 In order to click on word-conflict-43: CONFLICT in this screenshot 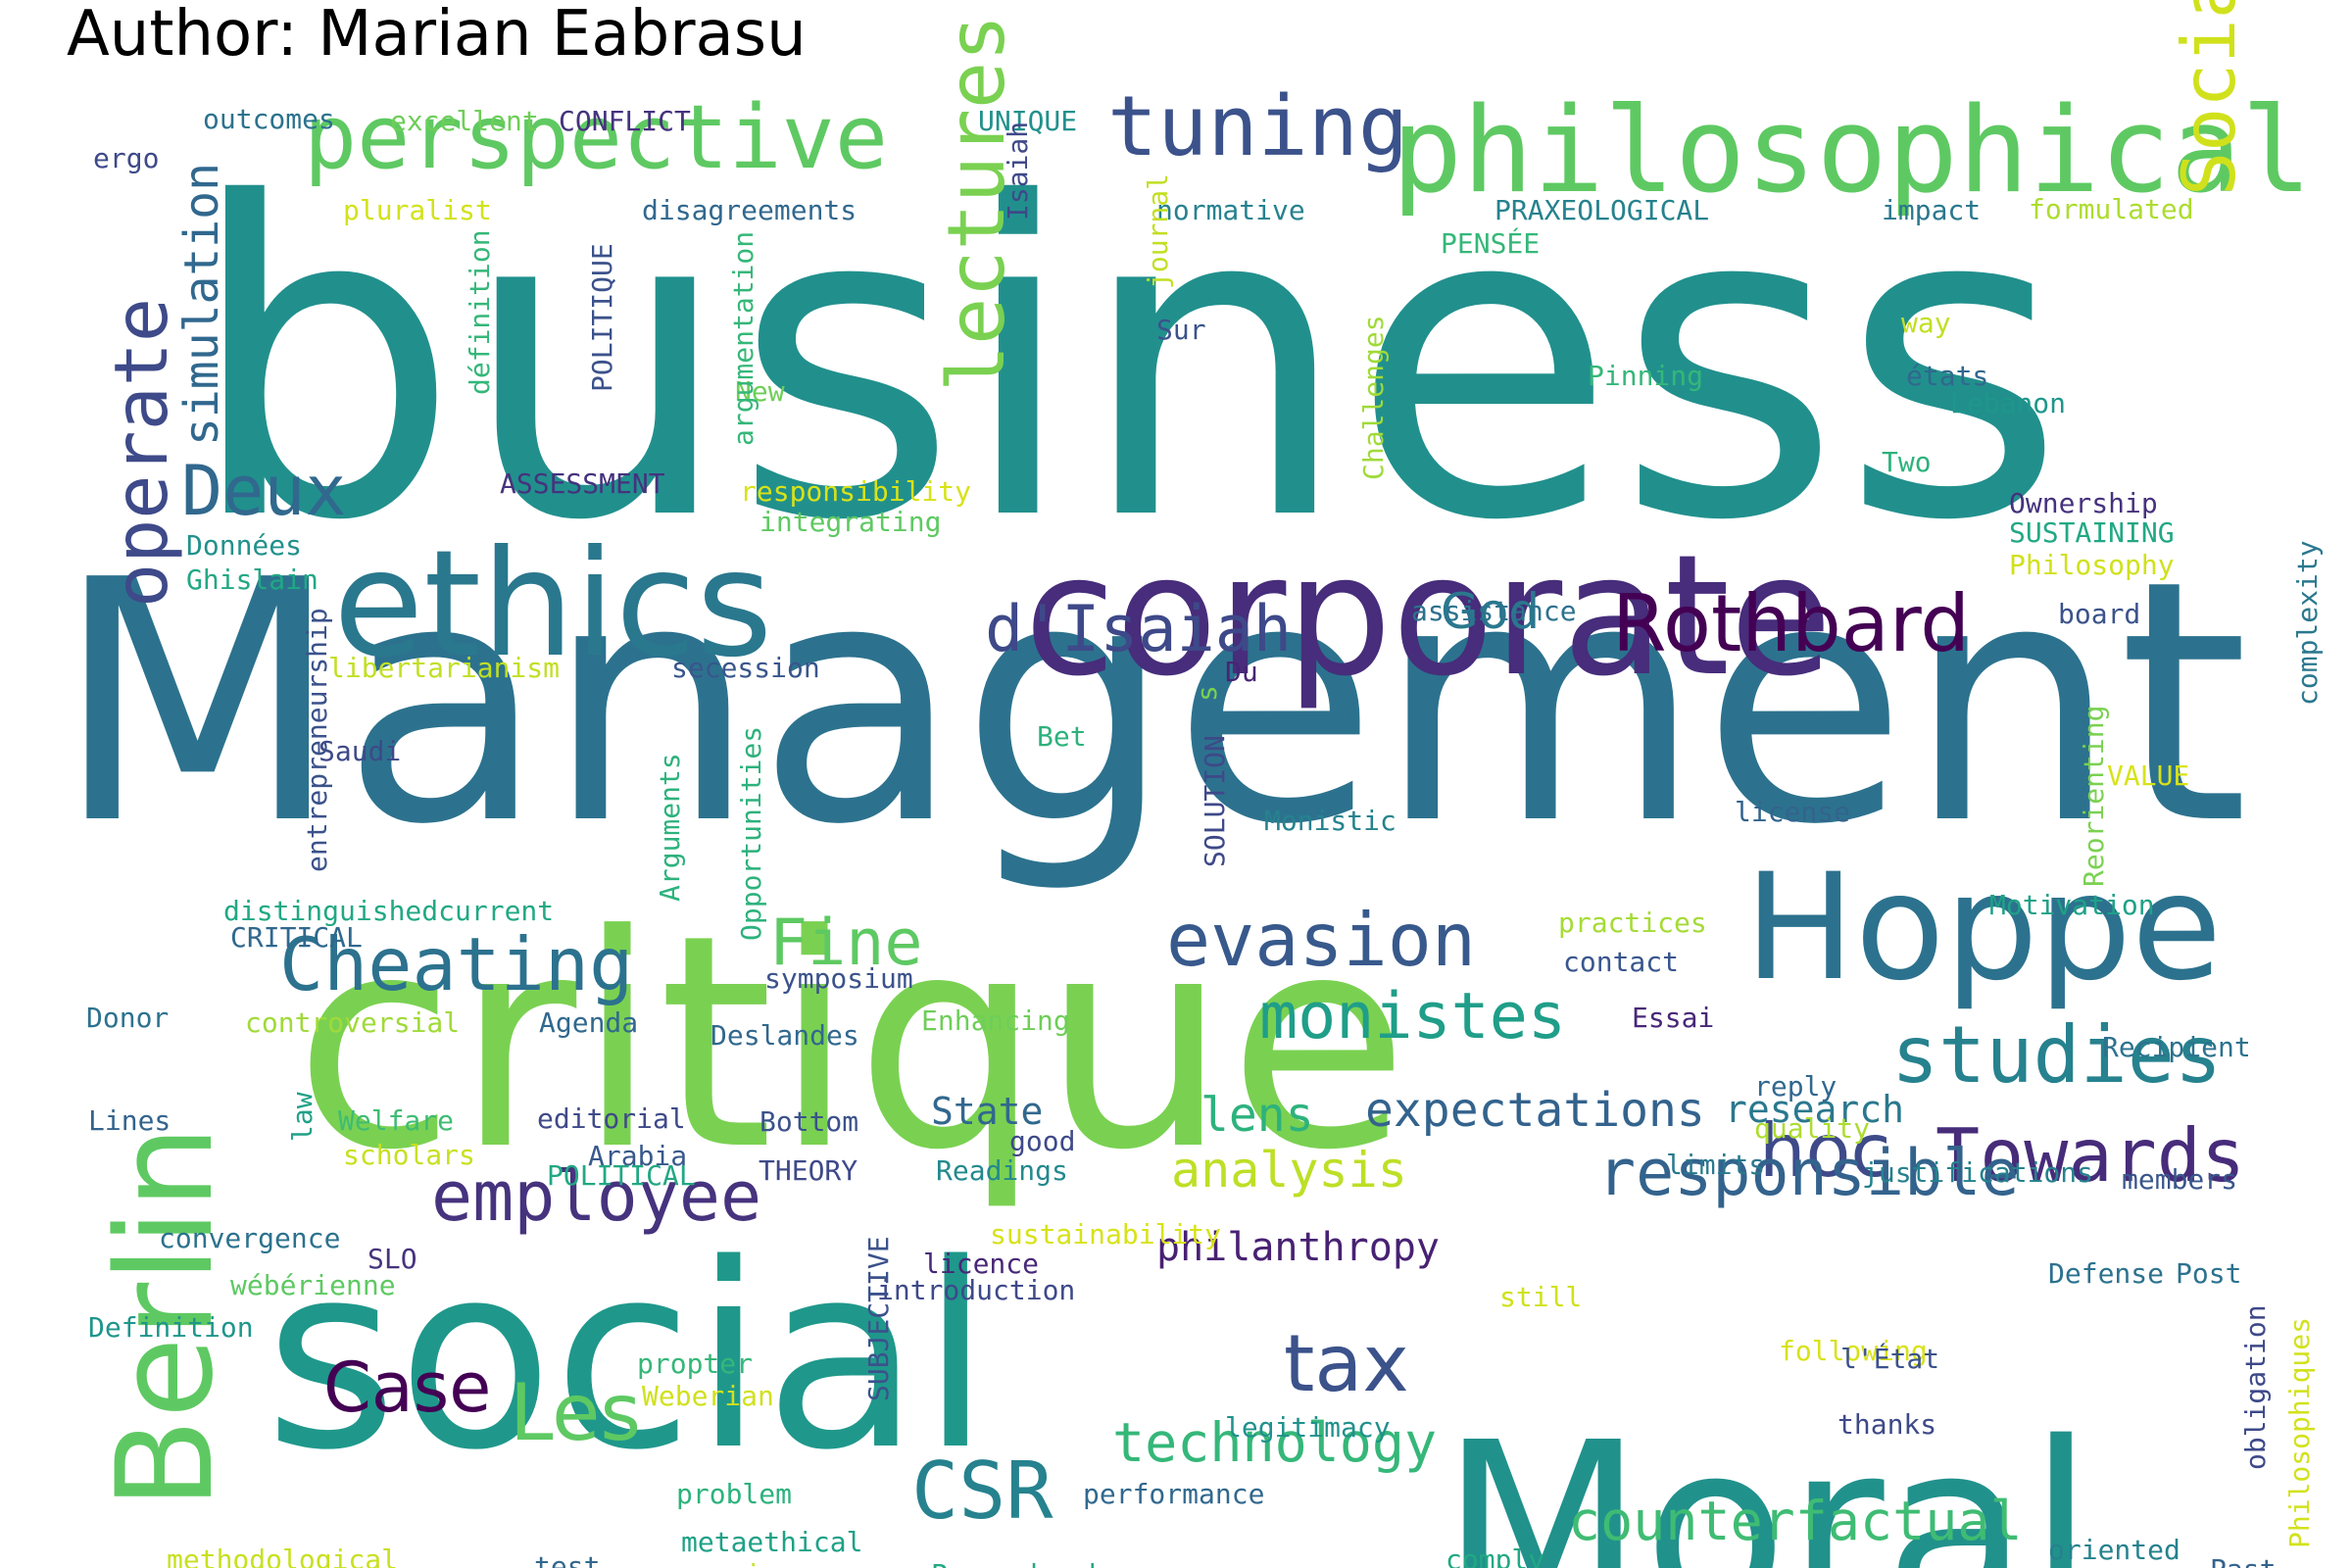, I will do `click(625, 121)`.